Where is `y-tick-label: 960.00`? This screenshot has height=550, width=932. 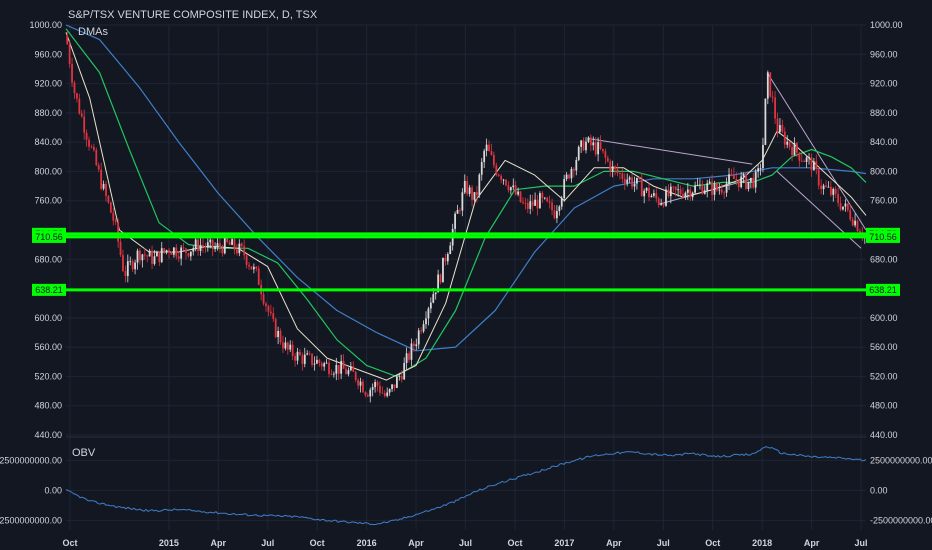 y-tick-label: 960.00 is located at coordinates (48, 54).